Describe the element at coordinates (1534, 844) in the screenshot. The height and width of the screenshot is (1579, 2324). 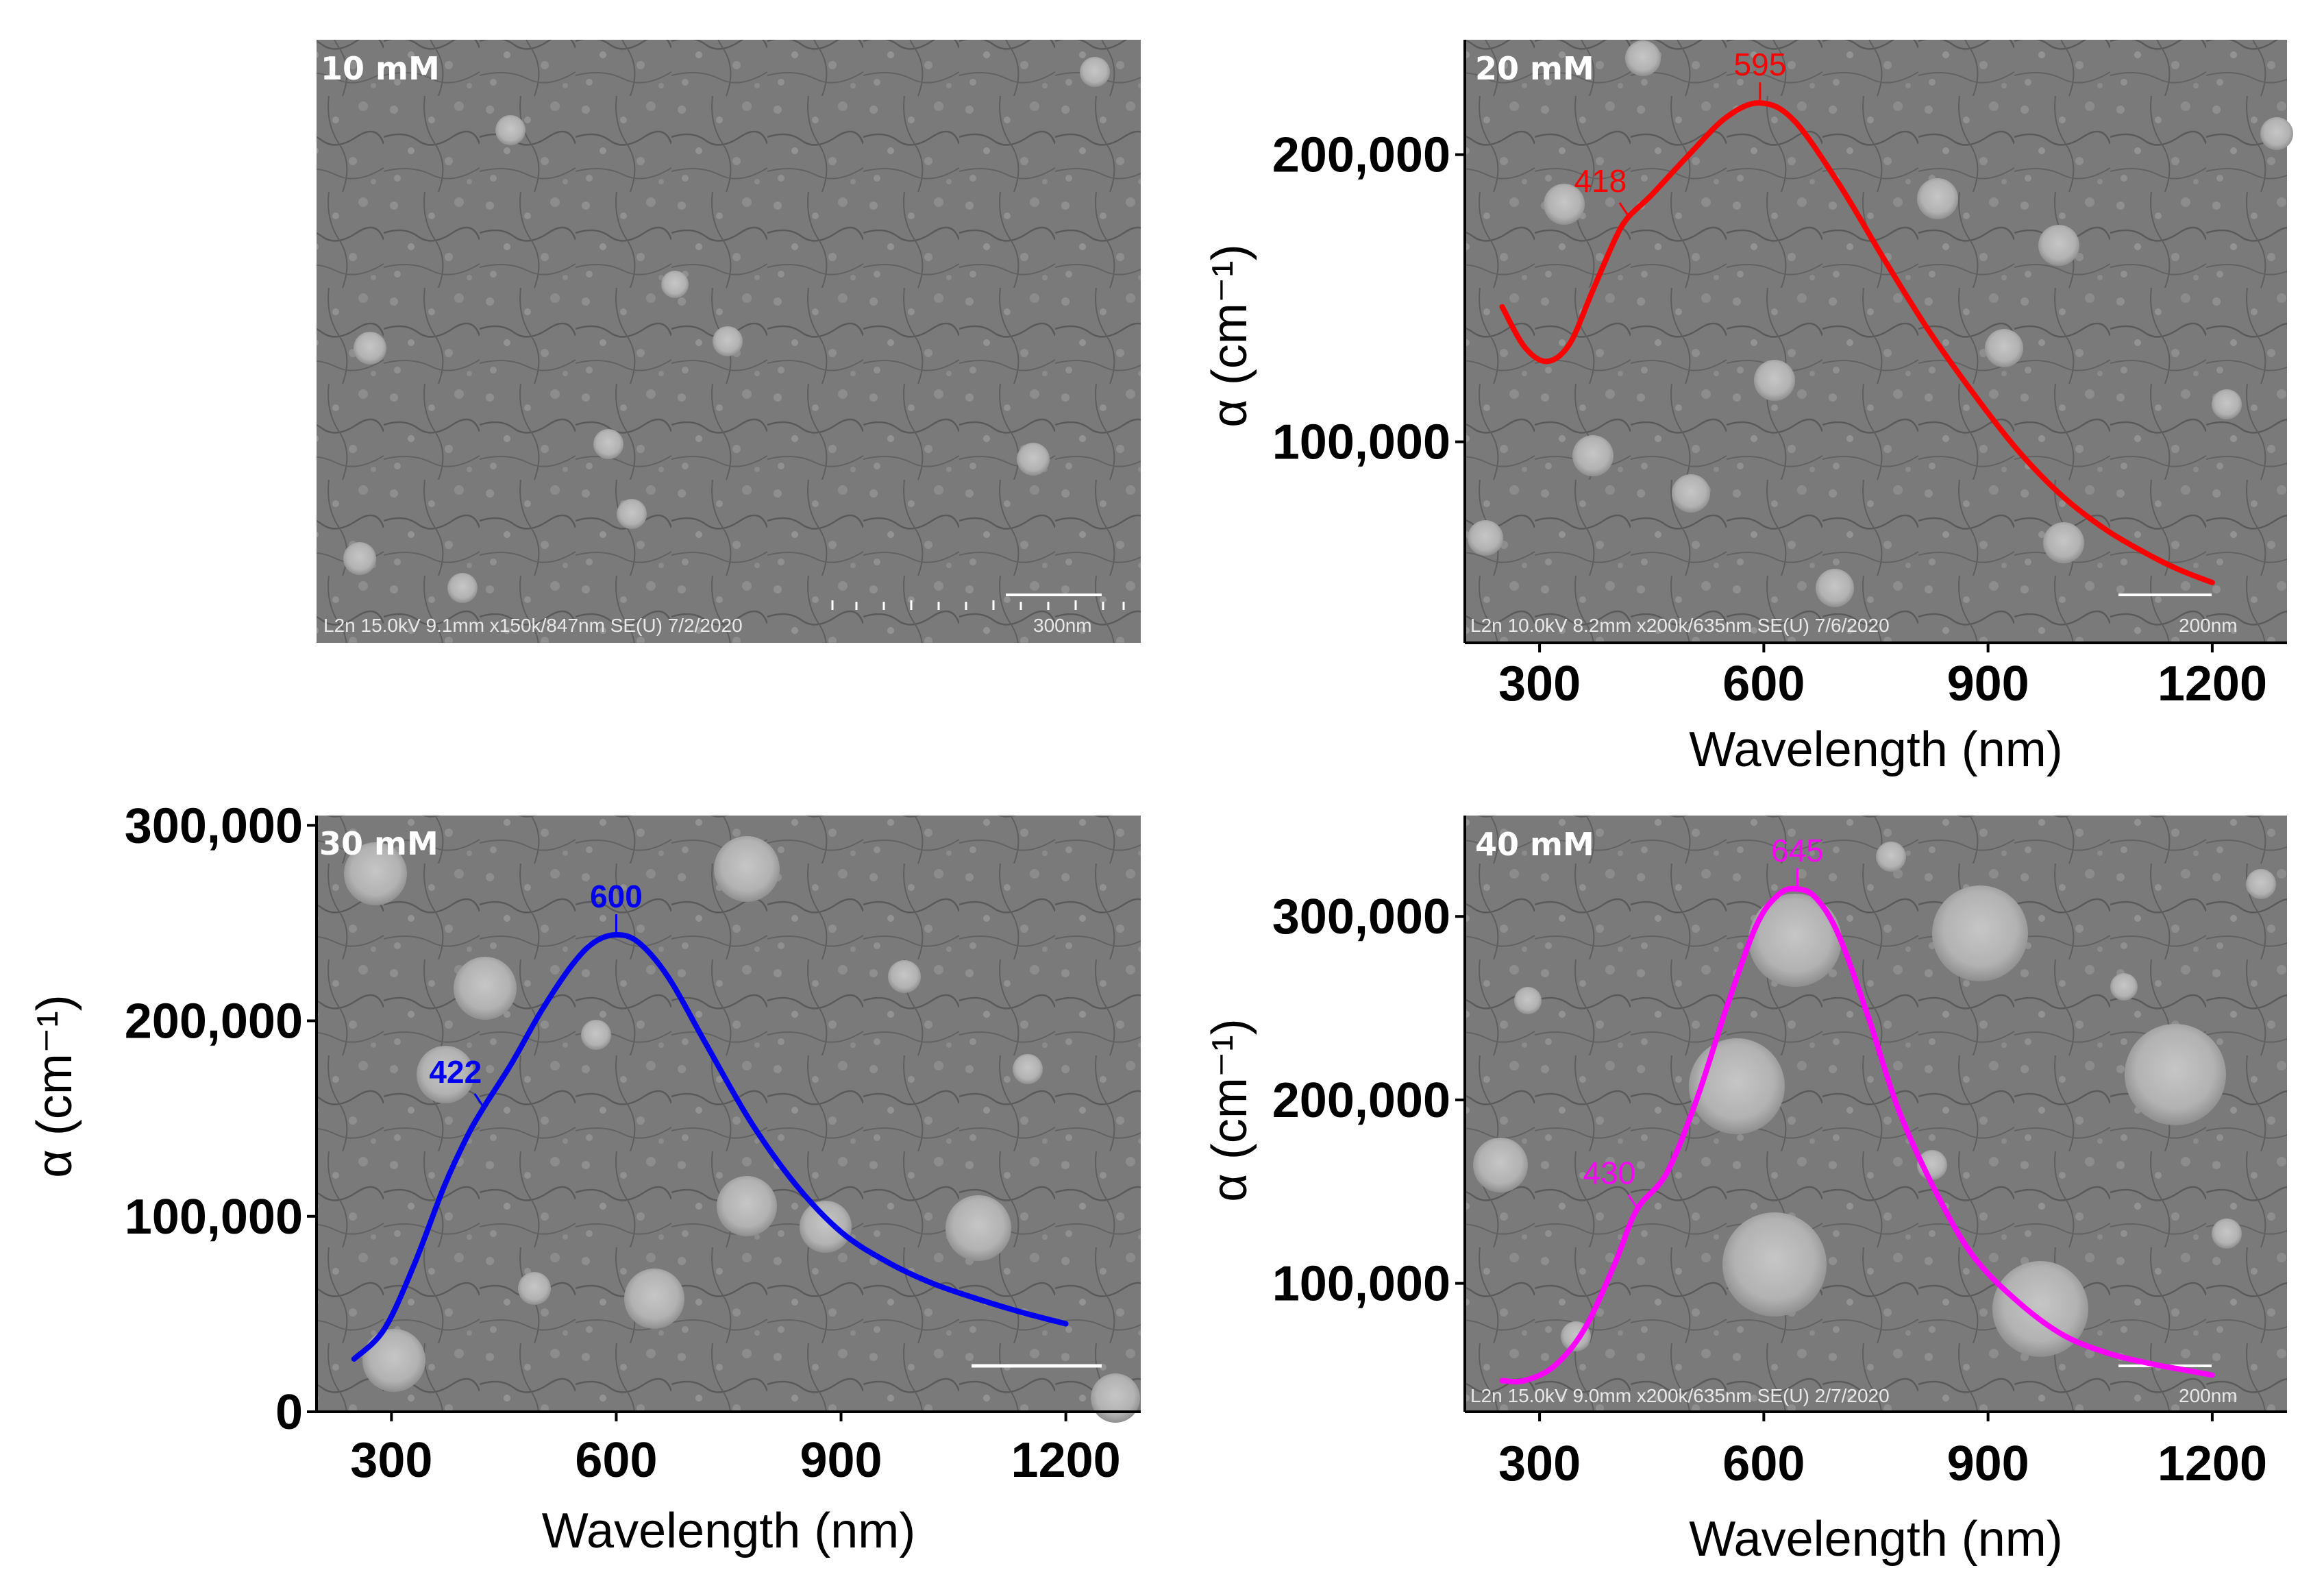
I see `panel-label-40mM: 40 mM` at that location.